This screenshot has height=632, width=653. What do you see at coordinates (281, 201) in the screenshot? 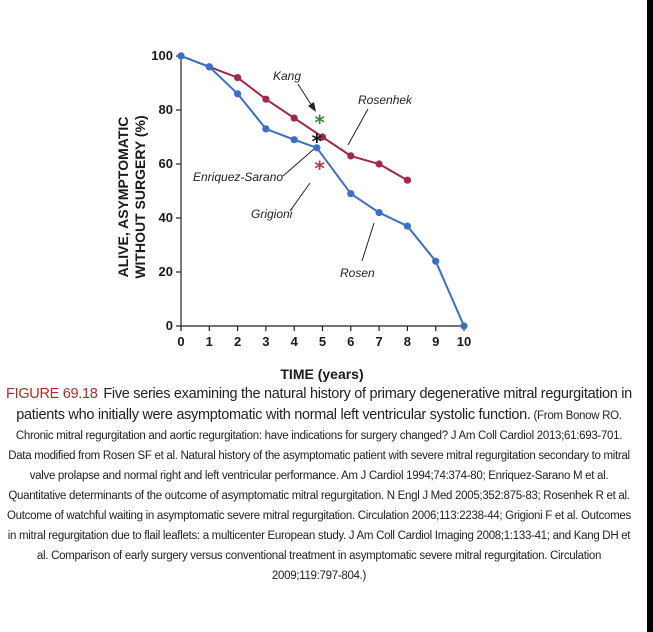
I see `annotation-grigioni: Grigioni` at bounding box center [281, 201].